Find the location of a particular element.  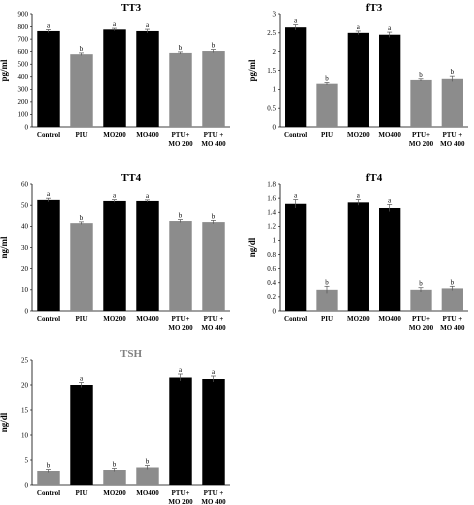

y-tick-label: 300 is located at coordinates (23, 90).